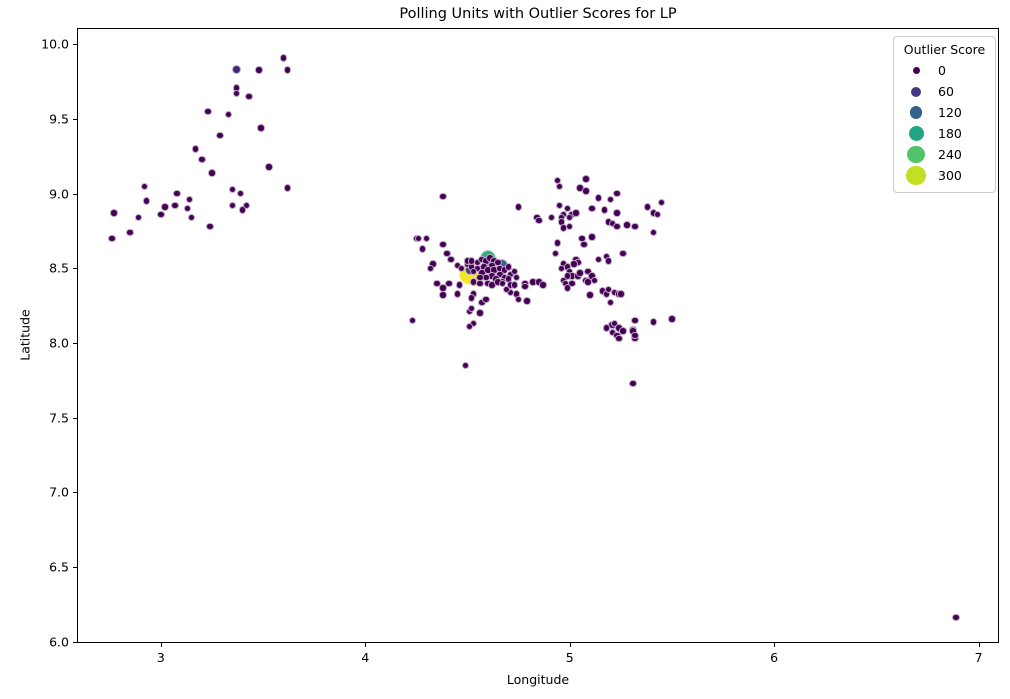 The height and width of the screenshot is (699, 1010). I want to click on y-tick-label: 7.5, so click(59, 418).